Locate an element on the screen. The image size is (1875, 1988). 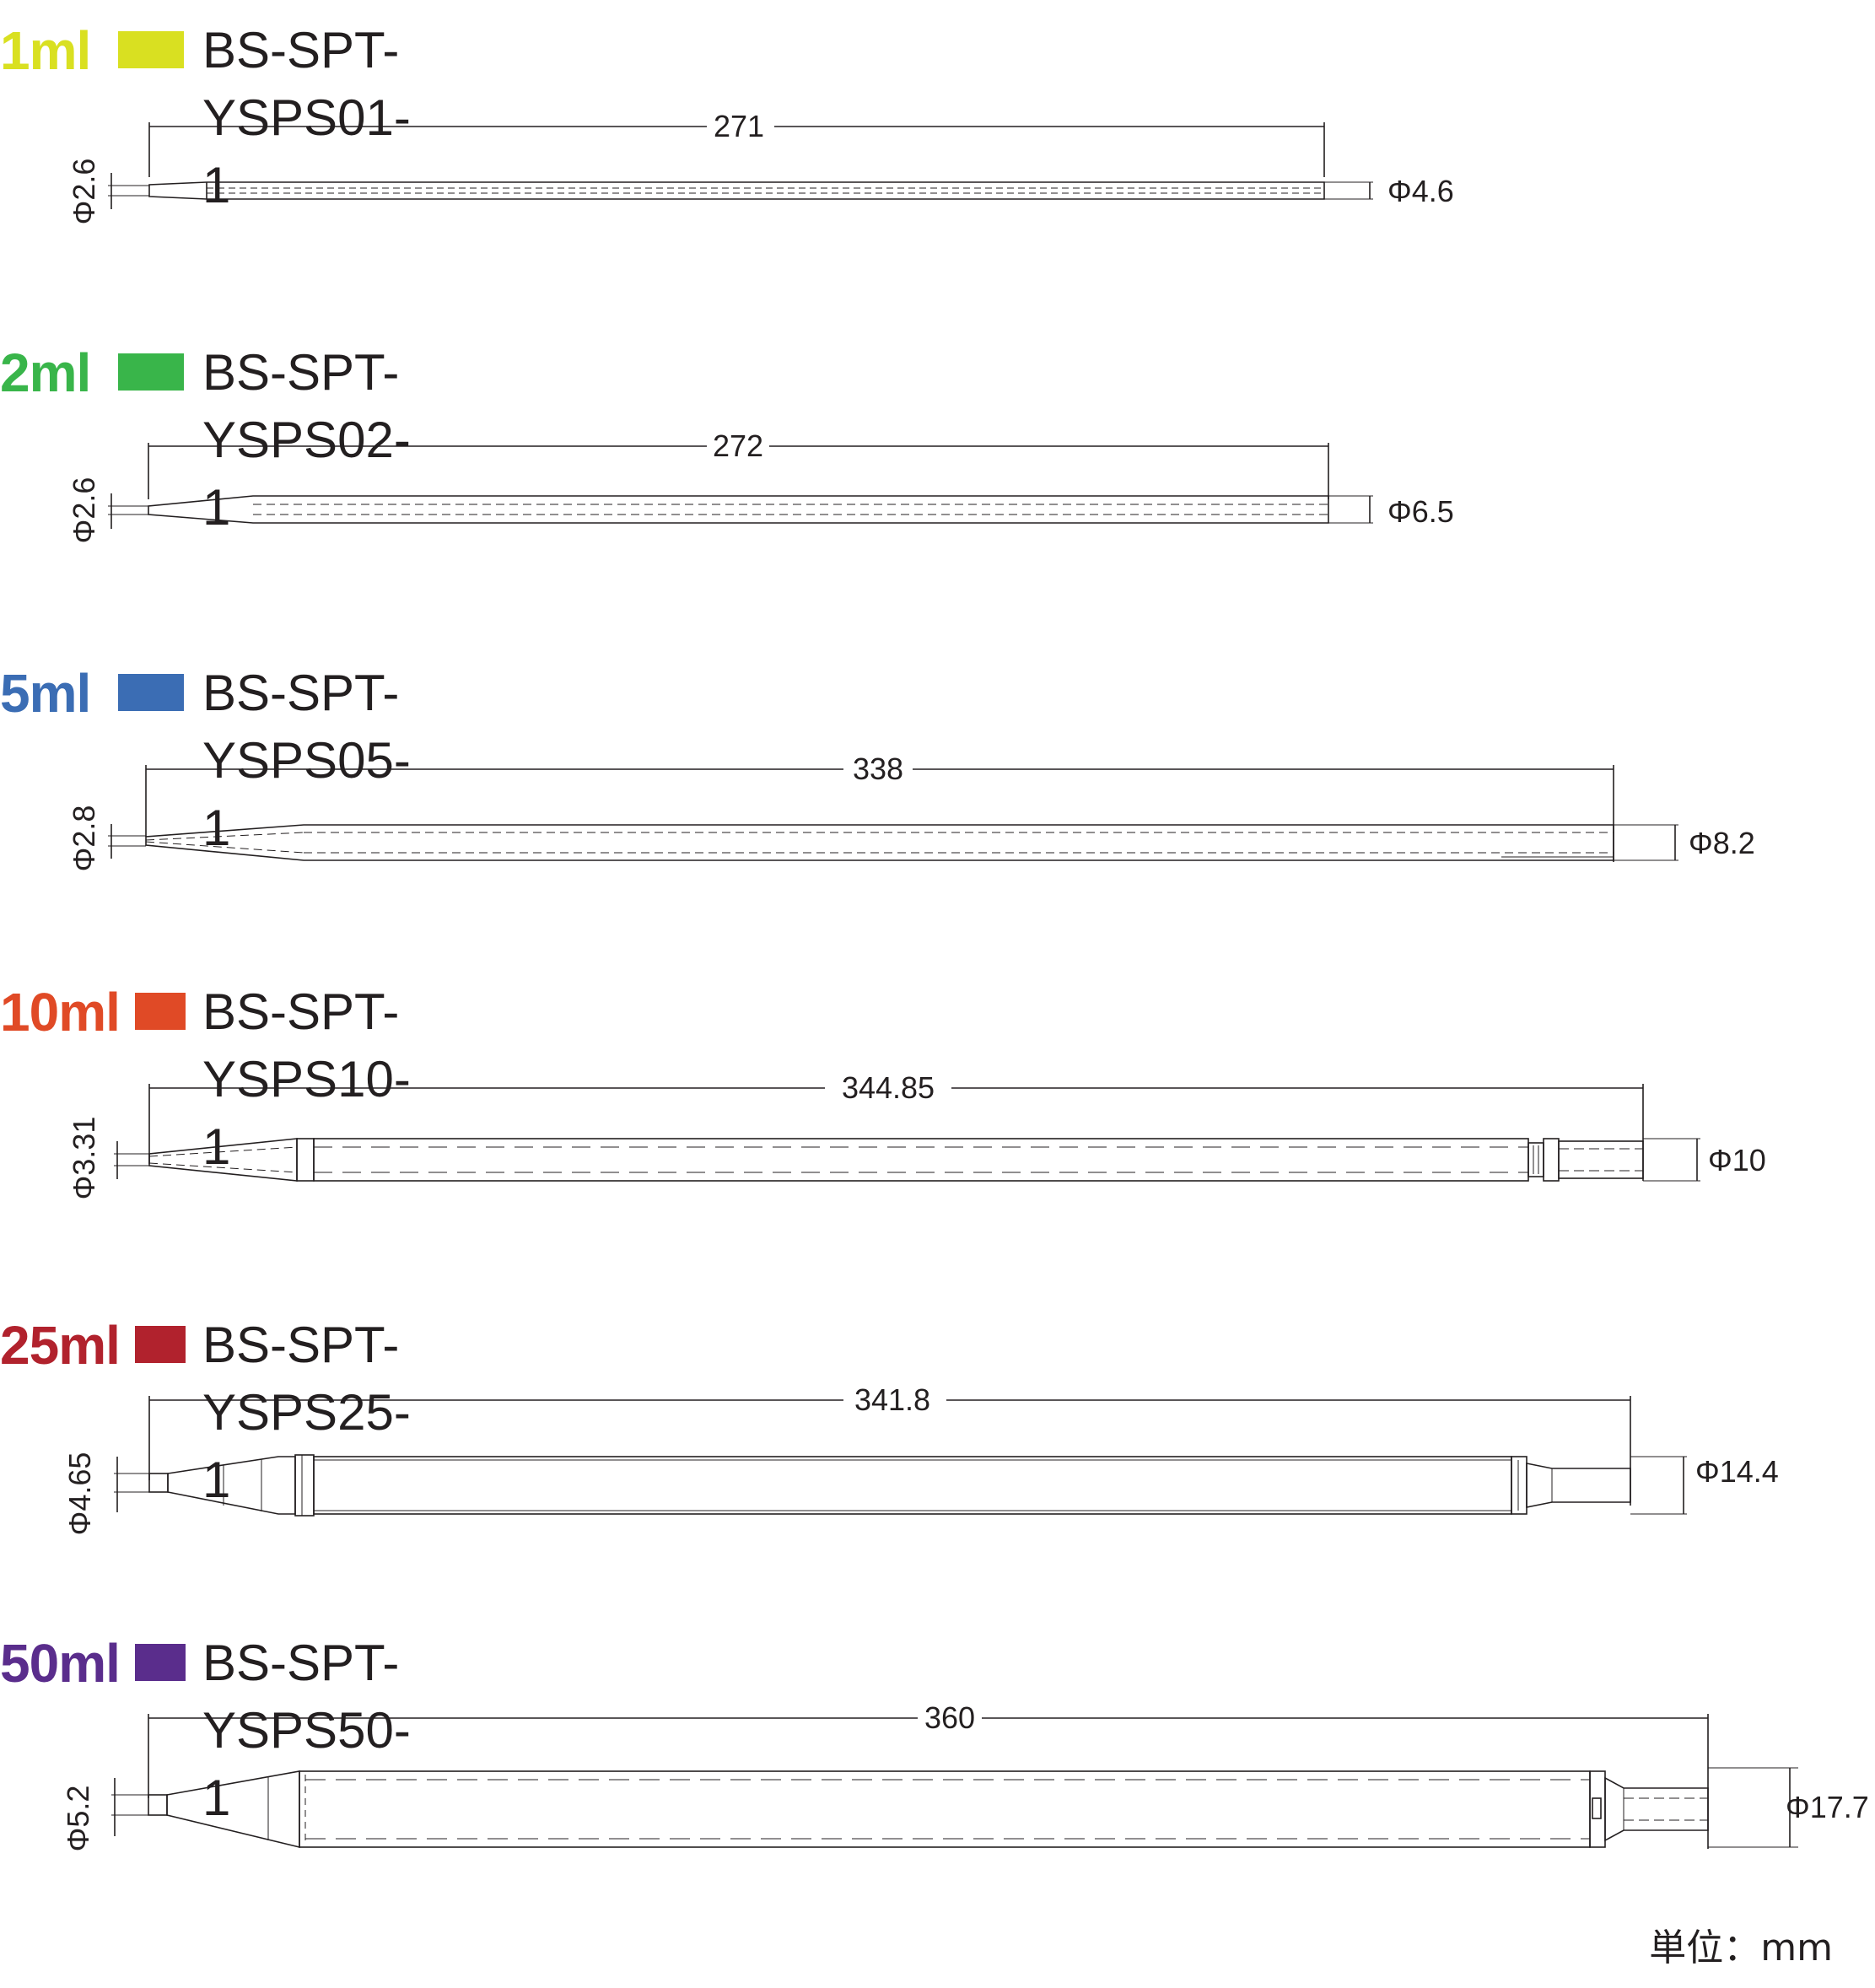
length-label: 344.85 is located at coordinates (888, 1087).